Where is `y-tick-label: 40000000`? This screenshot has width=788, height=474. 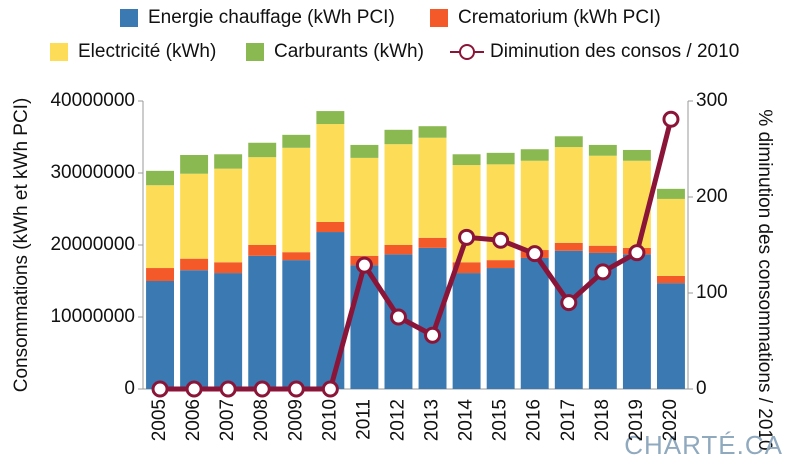 y-tick-label: 40000000 is located at coordinates (92, 100).